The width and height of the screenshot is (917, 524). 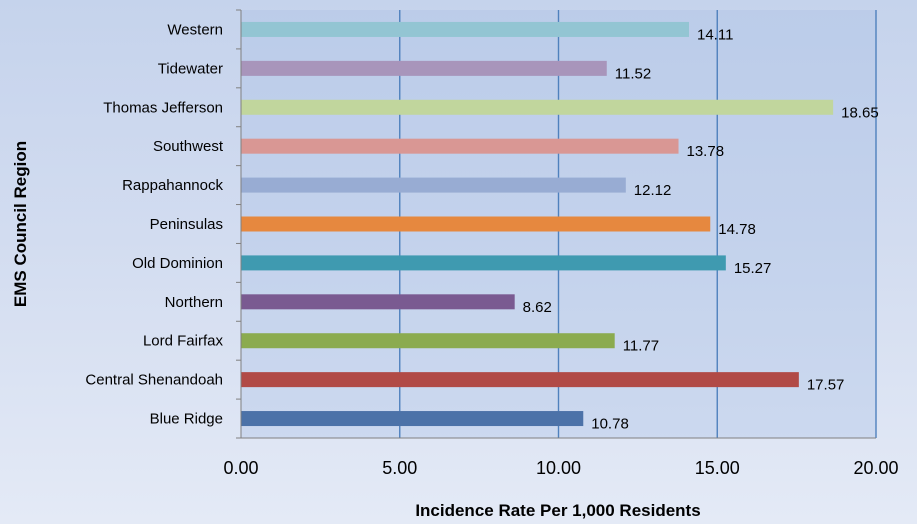 What do you see at coordinates (610, 424) in the screenshot?
I see `value-label: 10.78` at bounding box center [610, 424].